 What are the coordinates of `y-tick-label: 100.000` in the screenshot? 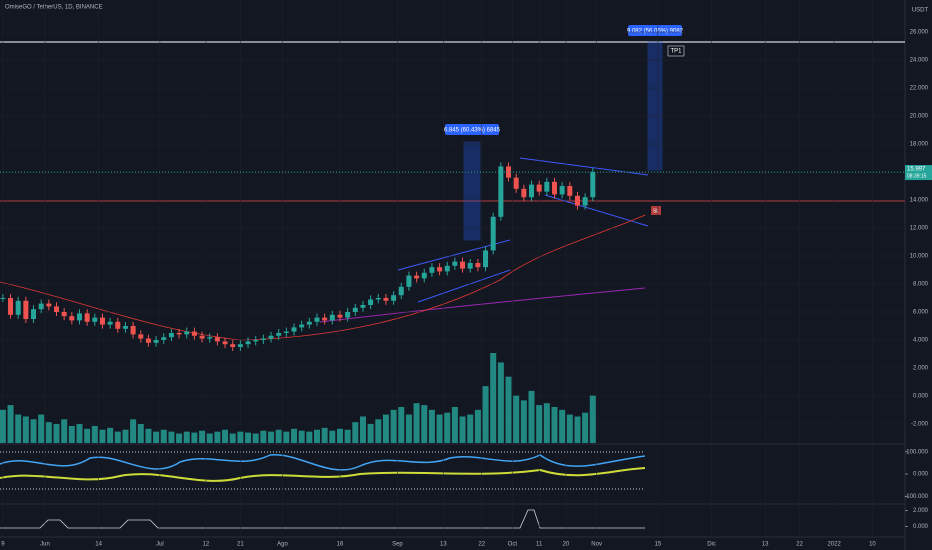 It's located at (917, 452).